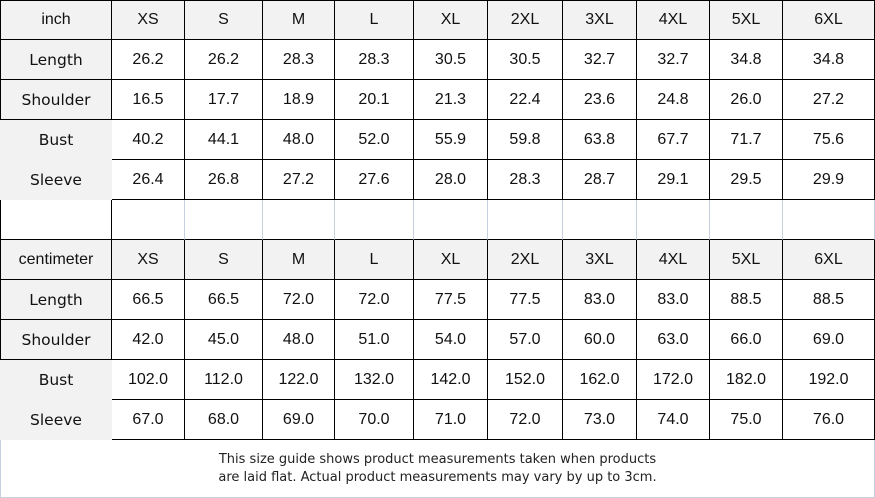 The width and height of the screenshot is (875, 498). Describe the element at coordinates (224, 60) in the screenshot. I see `measurement-cell: 26.2` at that location.